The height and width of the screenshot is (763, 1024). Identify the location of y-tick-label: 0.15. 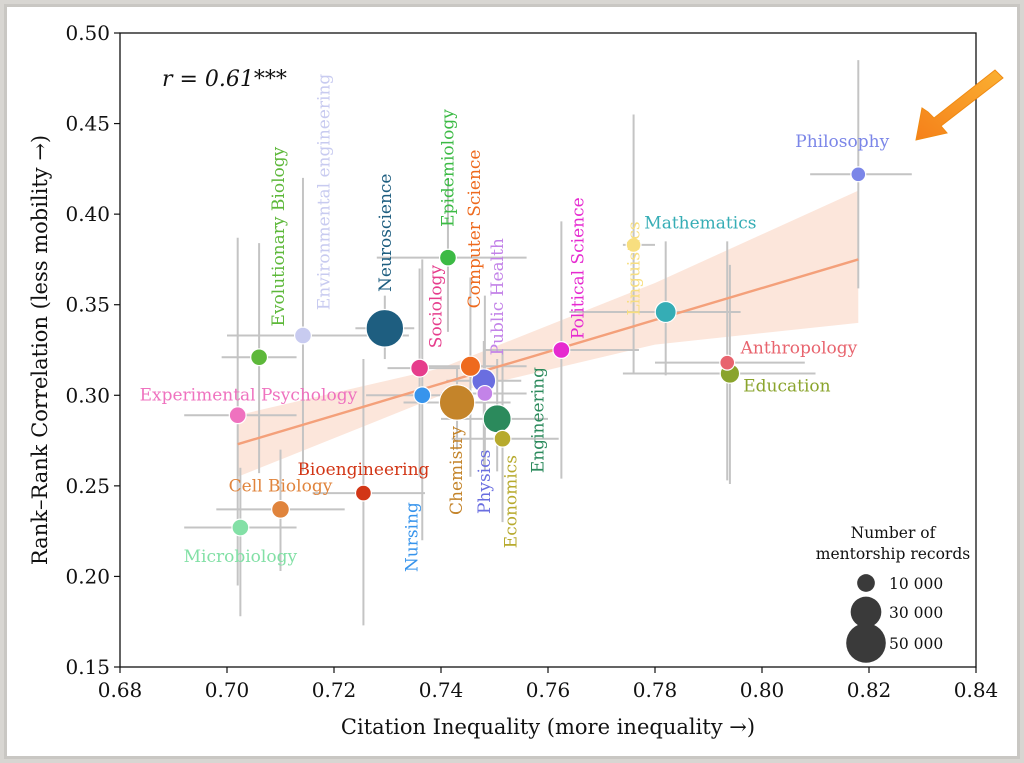
(87, 667).